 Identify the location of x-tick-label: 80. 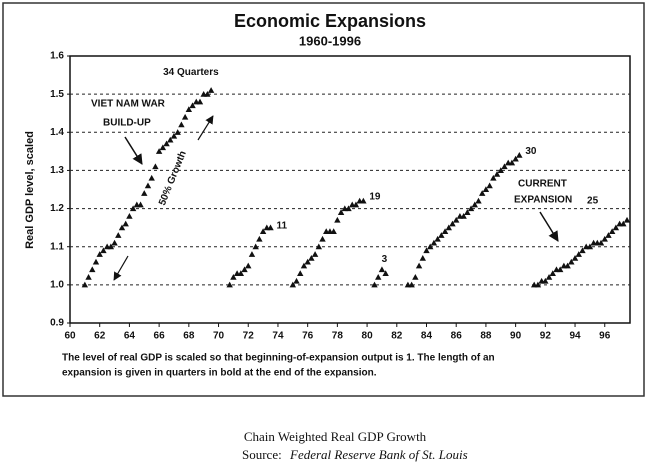
(368, 336).